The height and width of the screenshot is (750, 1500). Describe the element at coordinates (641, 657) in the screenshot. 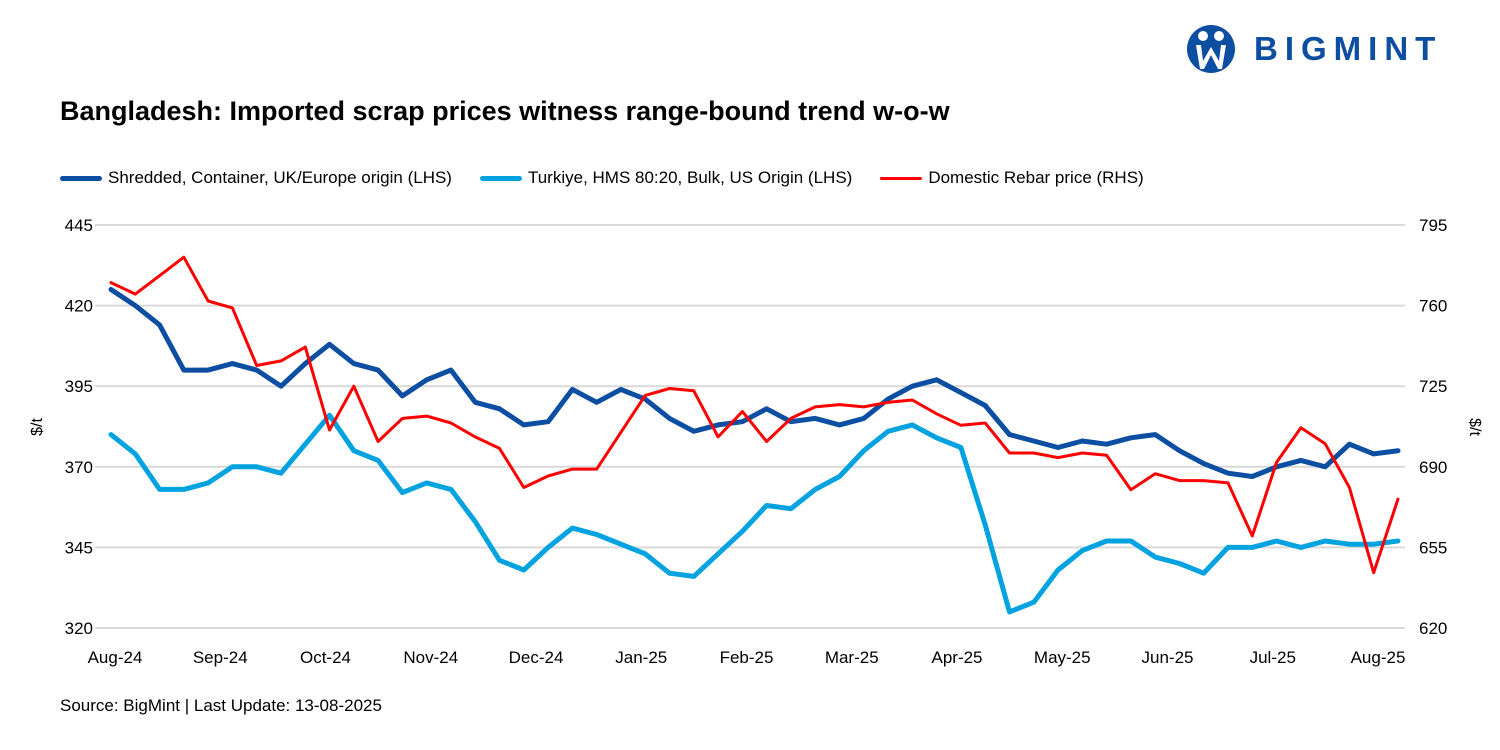

I see `x-tick-label: Jan-25` at that location.